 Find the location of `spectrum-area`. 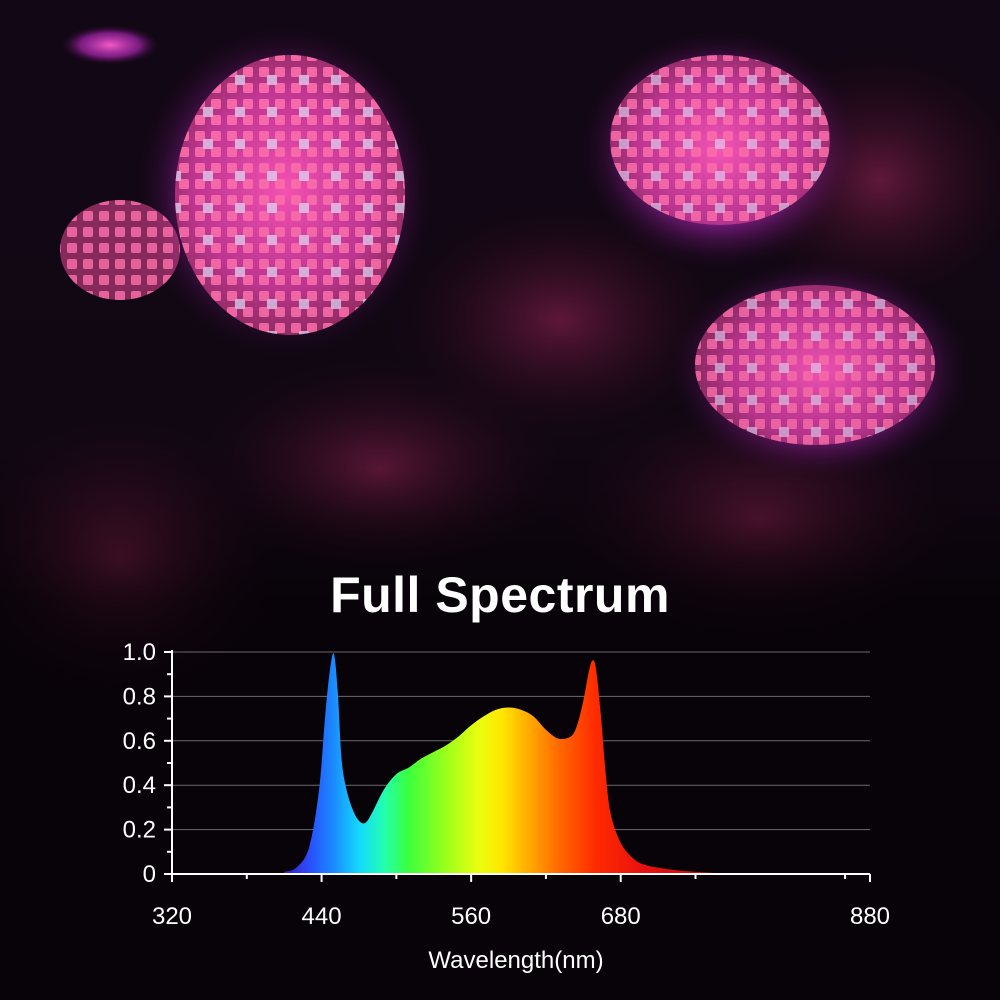

spectrum-area is located at coordinates (508, 763).